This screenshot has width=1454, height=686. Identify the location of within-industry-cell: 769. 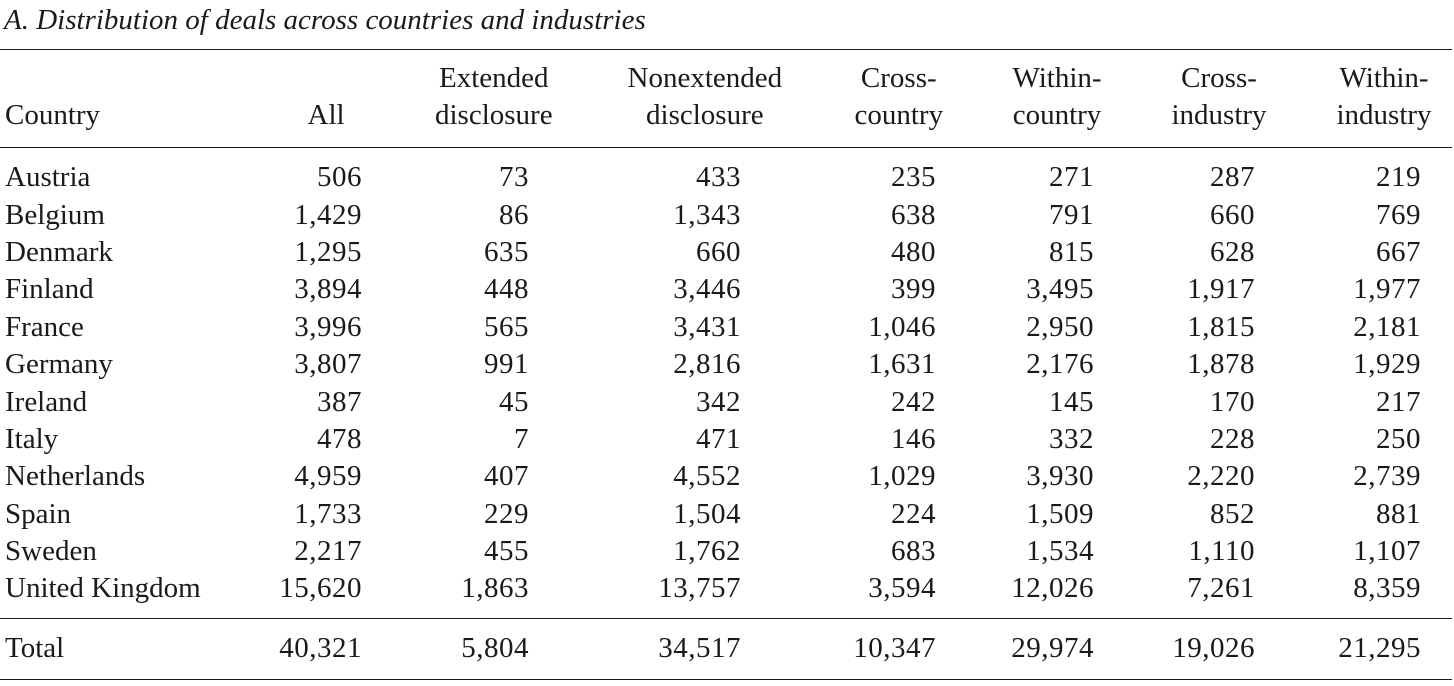
(1398, 214).